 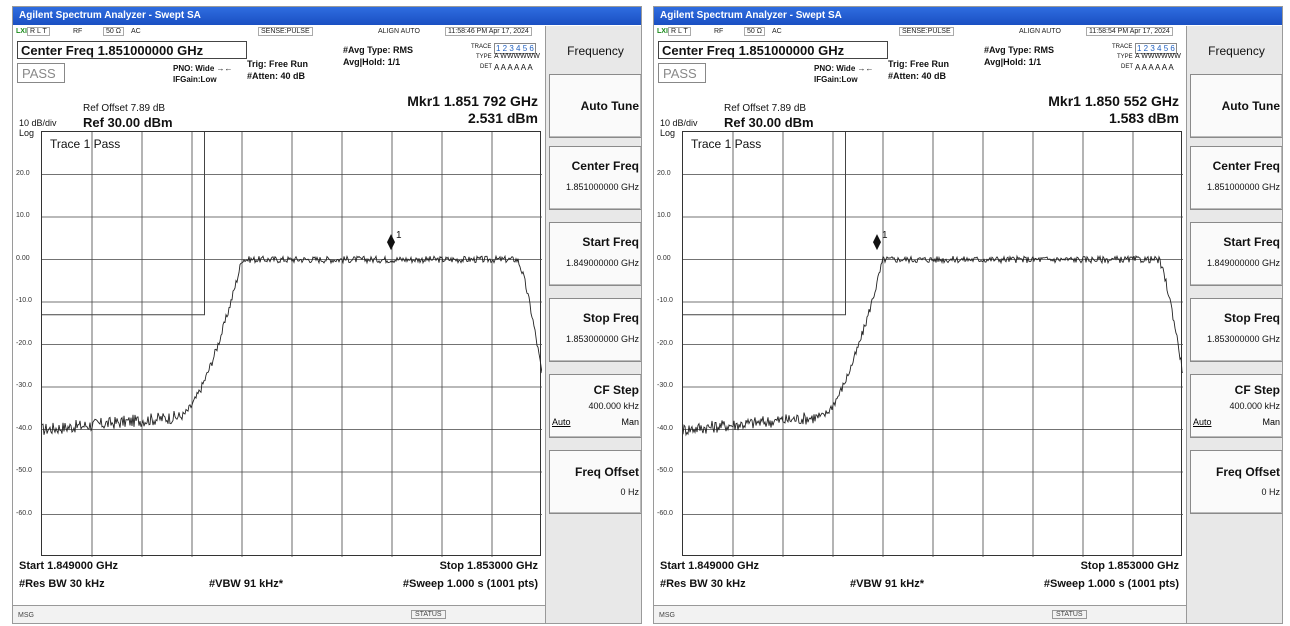 What do you see at coordinates (279, 614) in the screenshot?
I see `message-bar: MSG STATUS` at bounding box center [279, 614].